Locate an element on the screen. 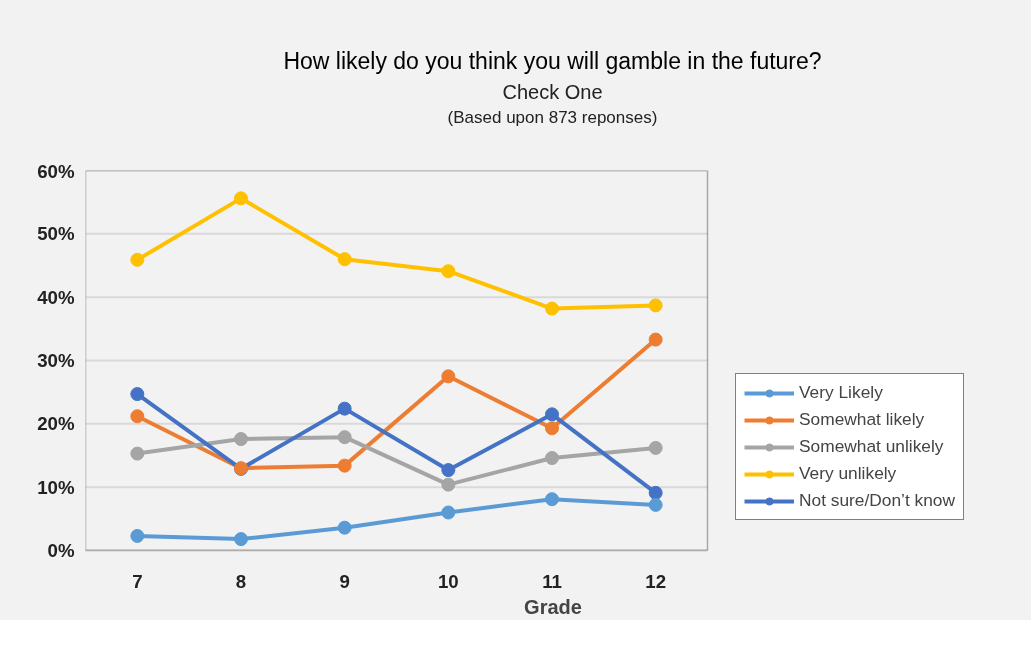 The width and height of the screenshot is (1031, 667). x-tick-label: 7 is located at coordinates (137, 581).